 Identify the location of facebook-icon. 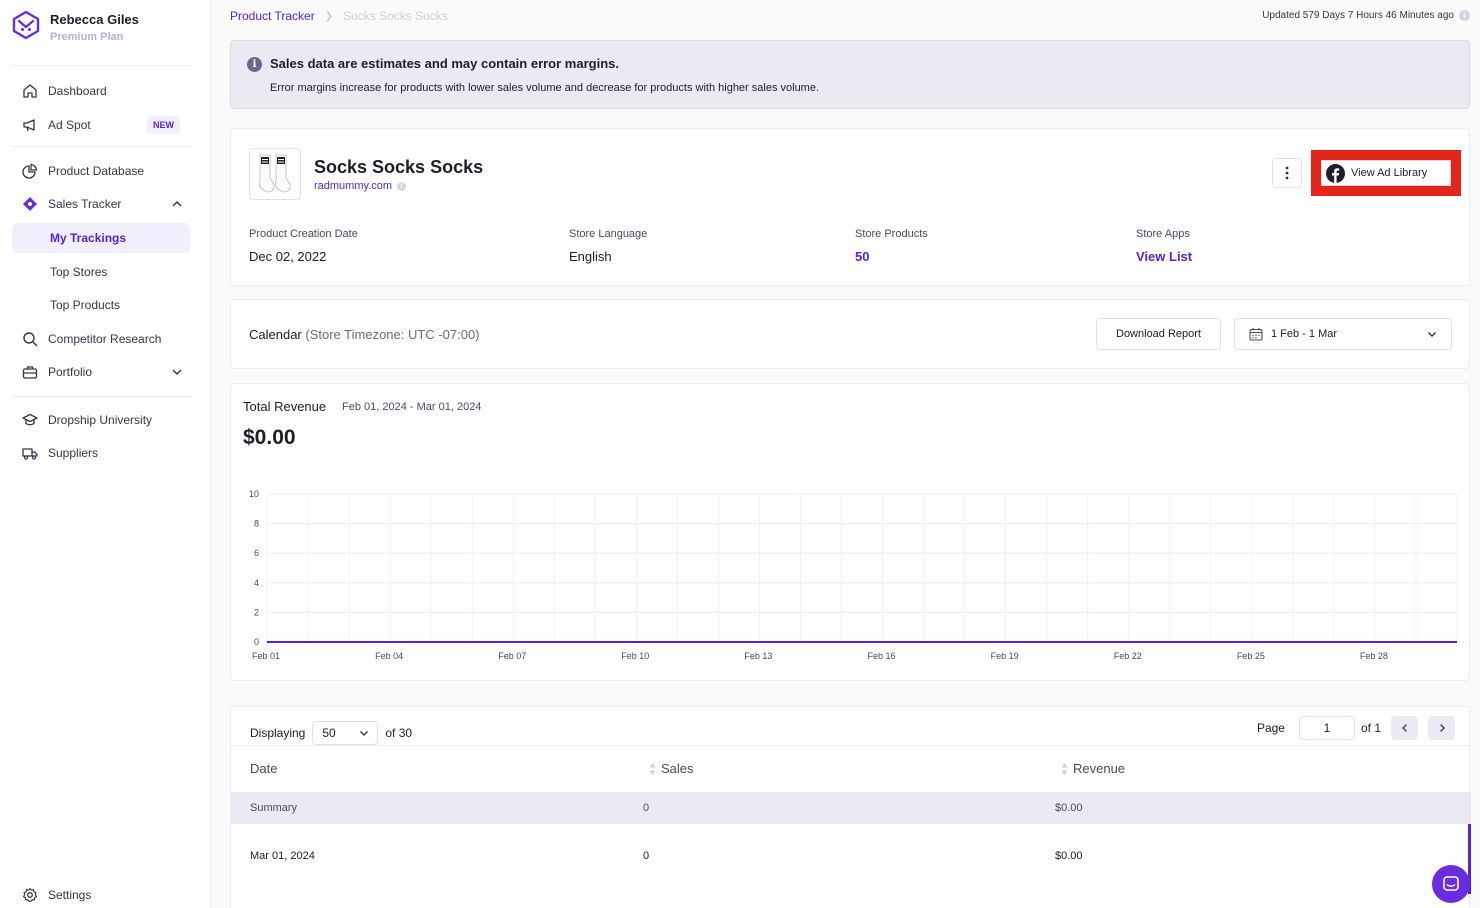
(1335, 173).